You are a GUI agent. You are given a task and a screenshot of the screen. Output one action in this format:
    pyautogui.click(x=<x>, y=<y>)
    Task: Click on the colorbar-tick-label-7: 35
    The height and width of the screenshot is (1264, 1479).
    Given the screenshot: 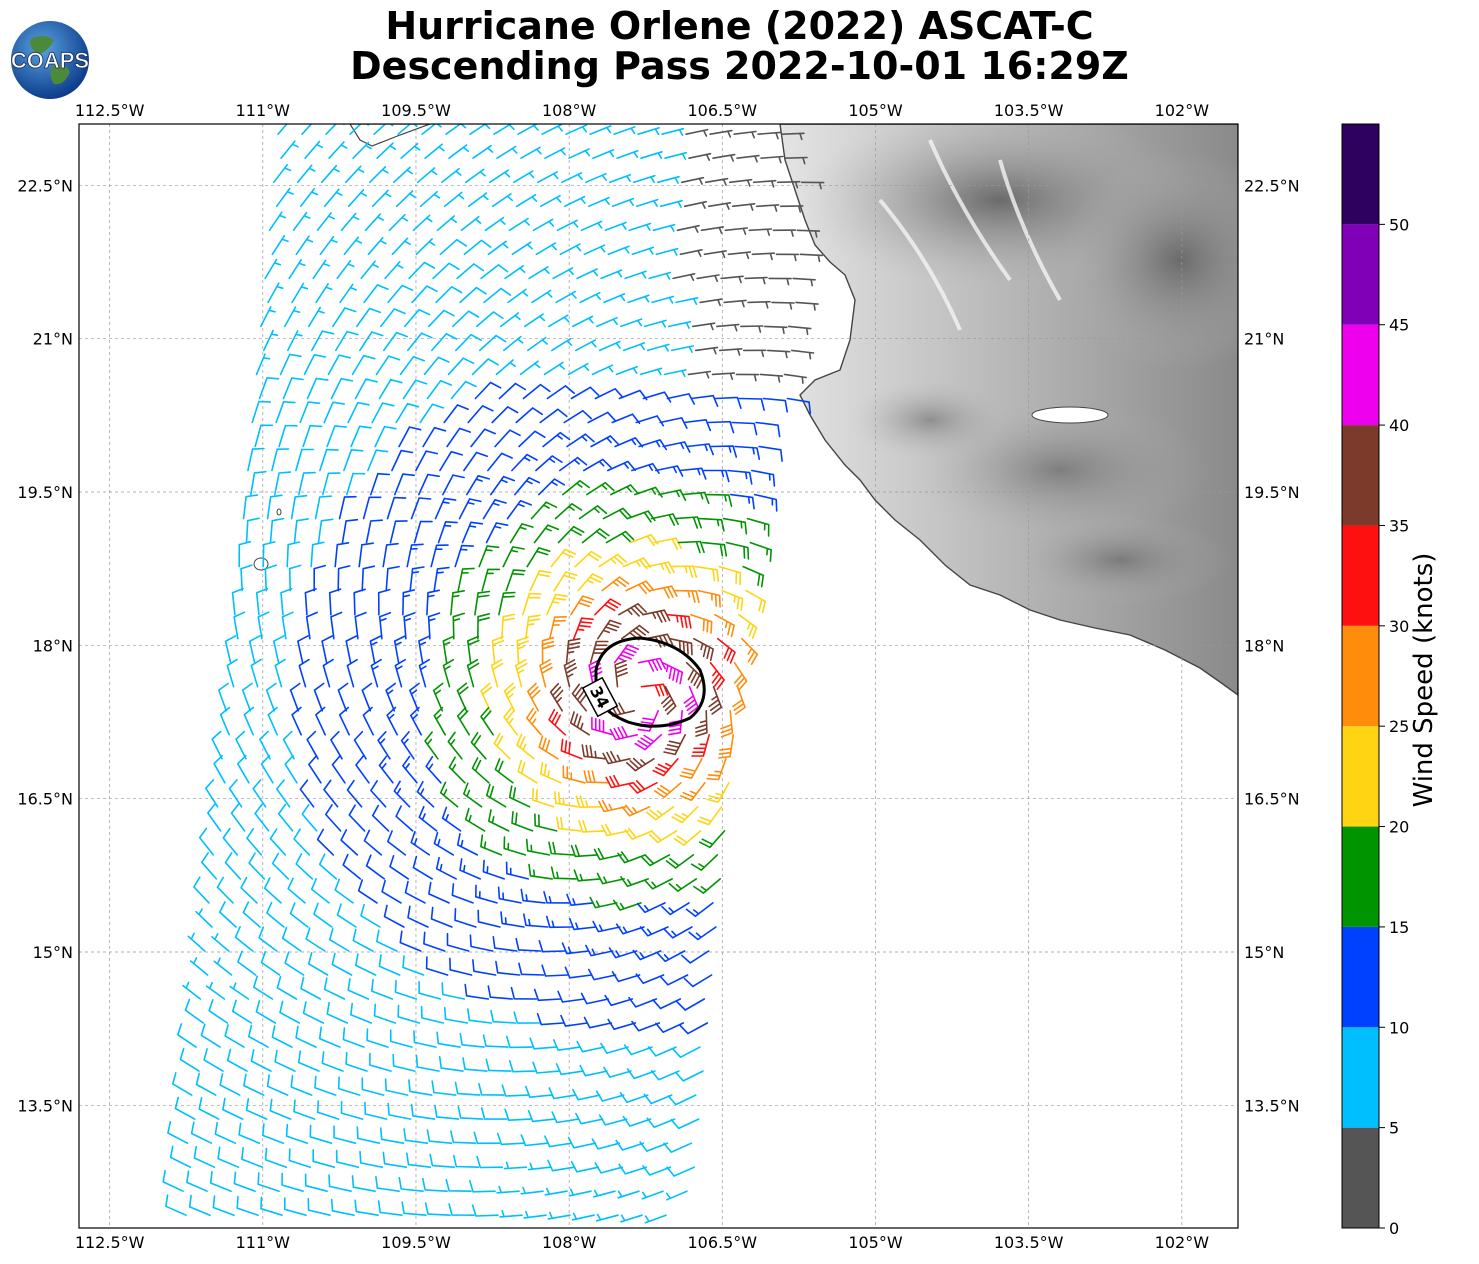 What is the action you would take?
    pyautogui.click(x=1399, y=525)
    